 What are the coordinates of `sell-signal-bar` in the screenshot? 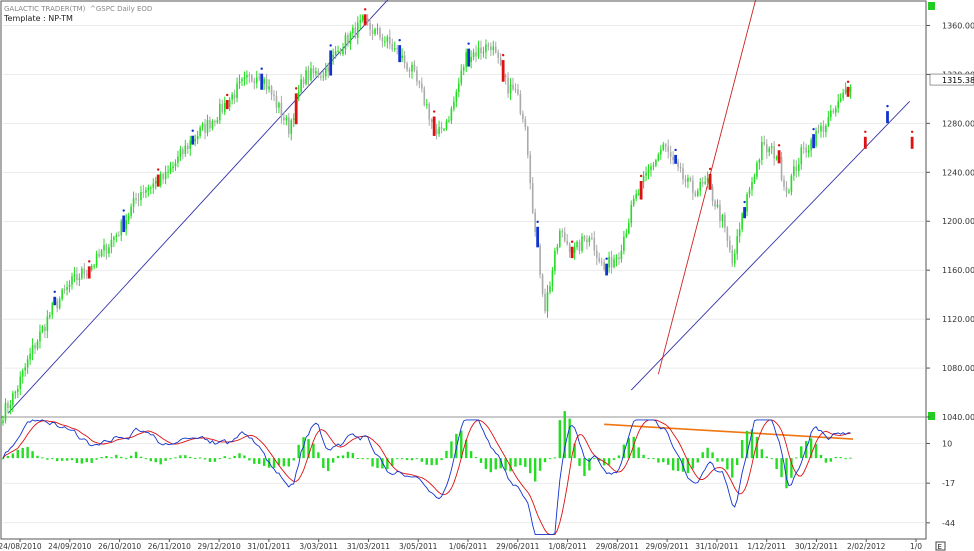 It's located at (227, 104).